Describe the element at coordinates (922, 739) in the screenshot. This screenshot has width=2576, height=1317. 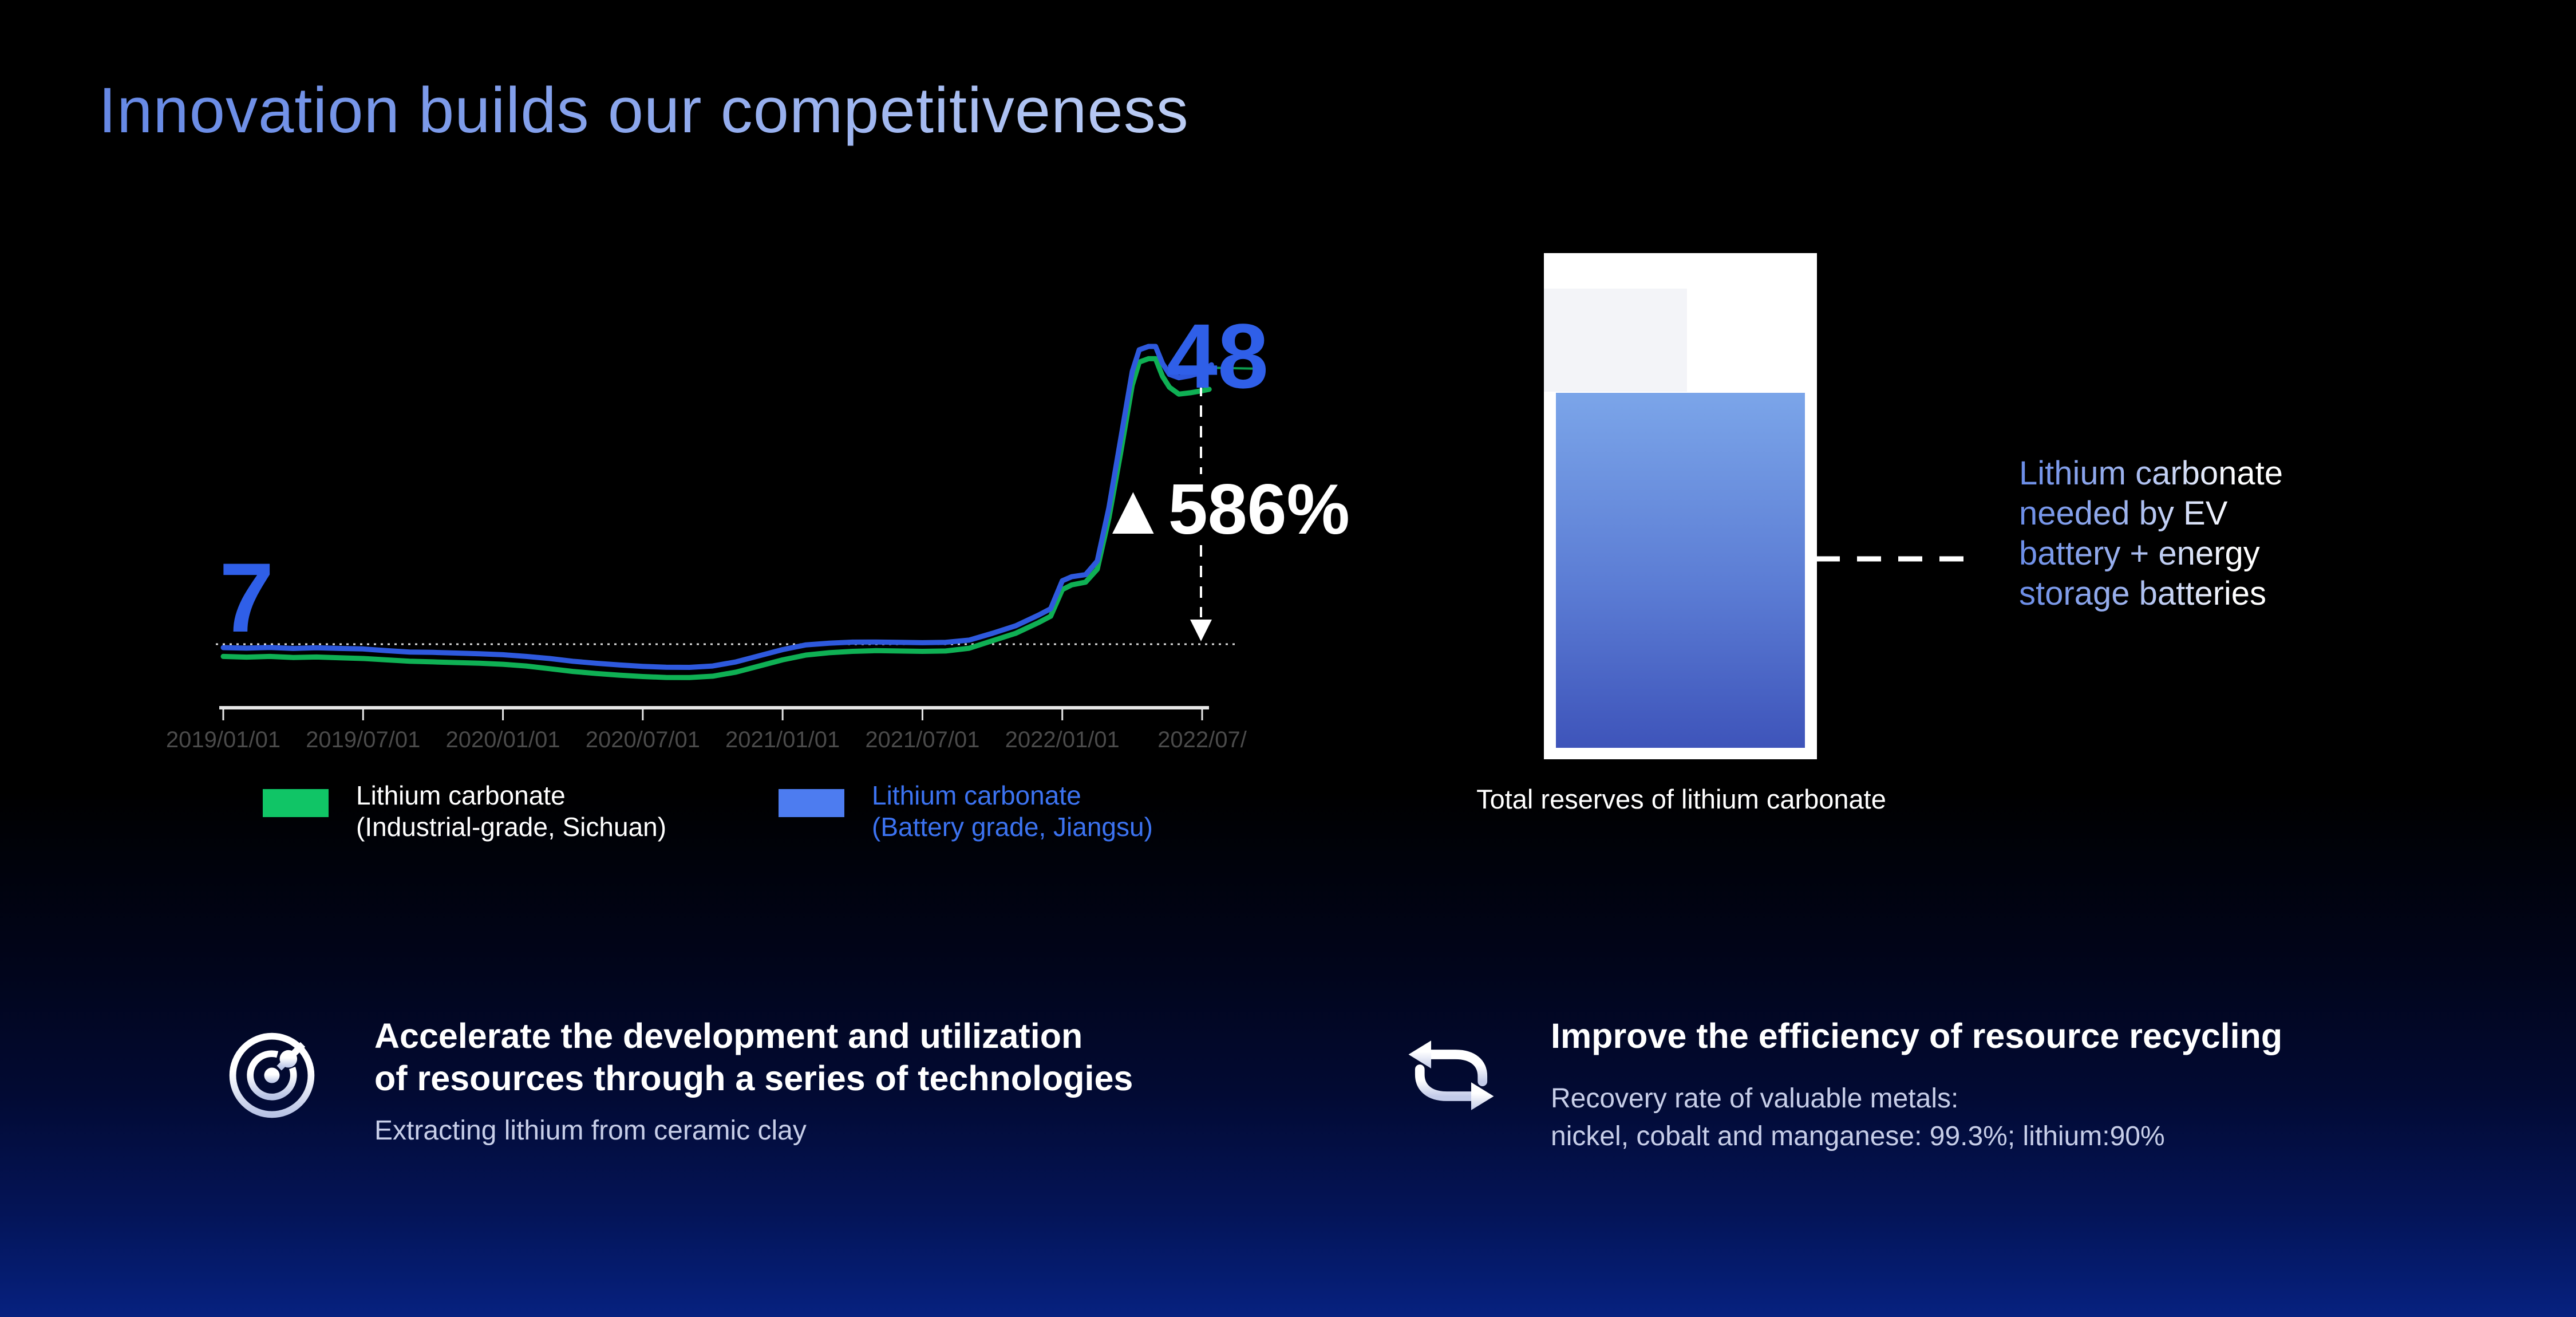
I see `x-axis-tick-label: 2021/07/01` at that location.